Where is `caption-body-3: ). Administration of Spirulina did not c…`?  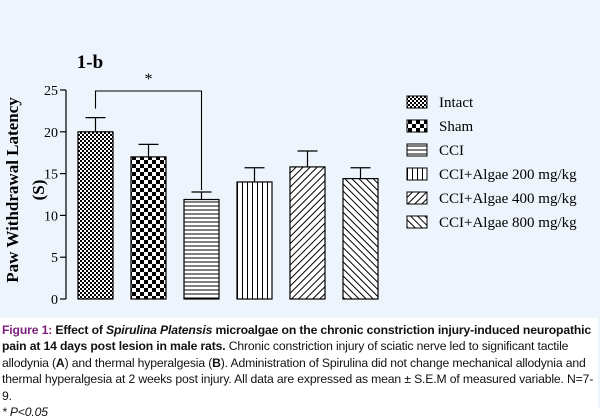 caption-body-3: ). Administration of Spirulina did not c… is located at coordinates (298, 379).